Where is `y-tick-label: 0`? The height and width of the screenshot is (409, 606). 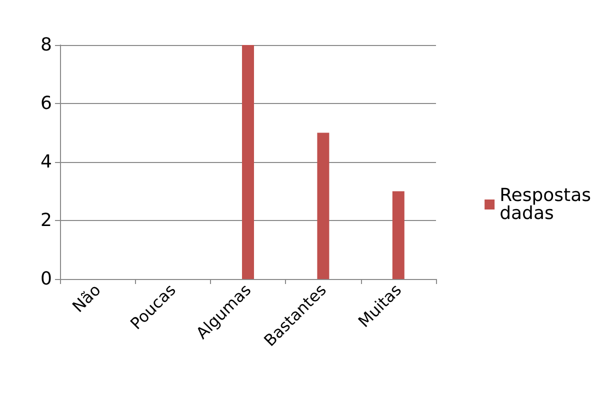
y-tick-label: 0 is located at coordinates (46, 279).